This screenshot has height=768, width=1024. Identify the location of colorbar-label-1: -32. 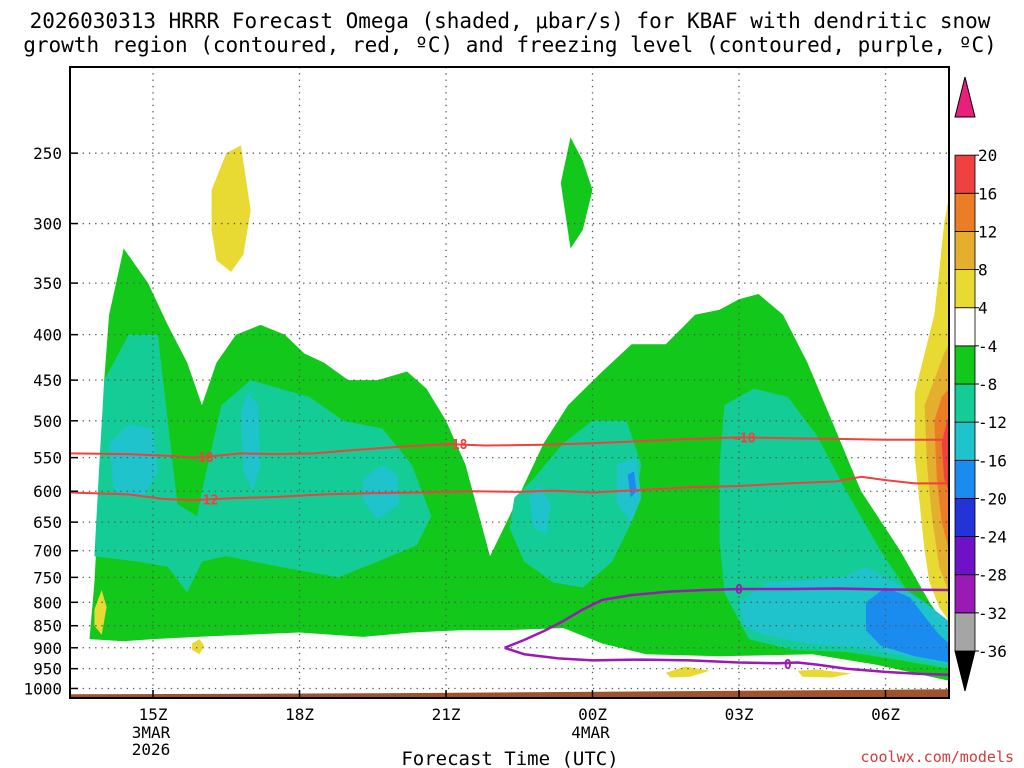
(992, 613).